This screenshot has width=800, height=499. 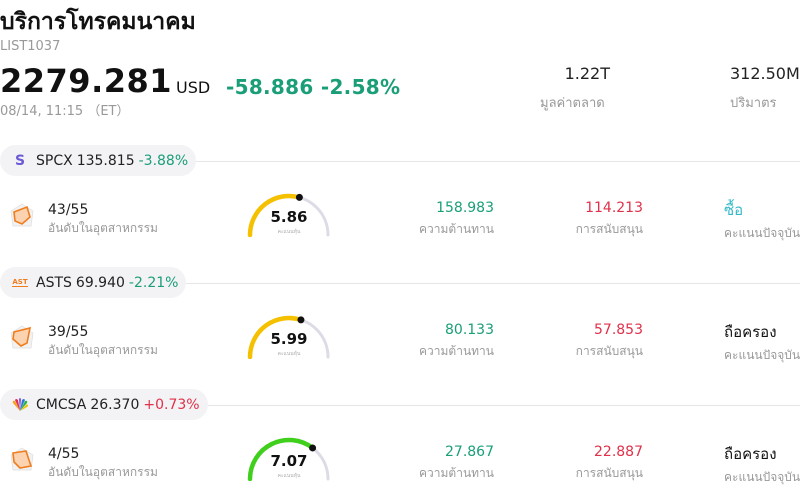 I want to click on list-code: LIST1037, so click(x=30, y=46).